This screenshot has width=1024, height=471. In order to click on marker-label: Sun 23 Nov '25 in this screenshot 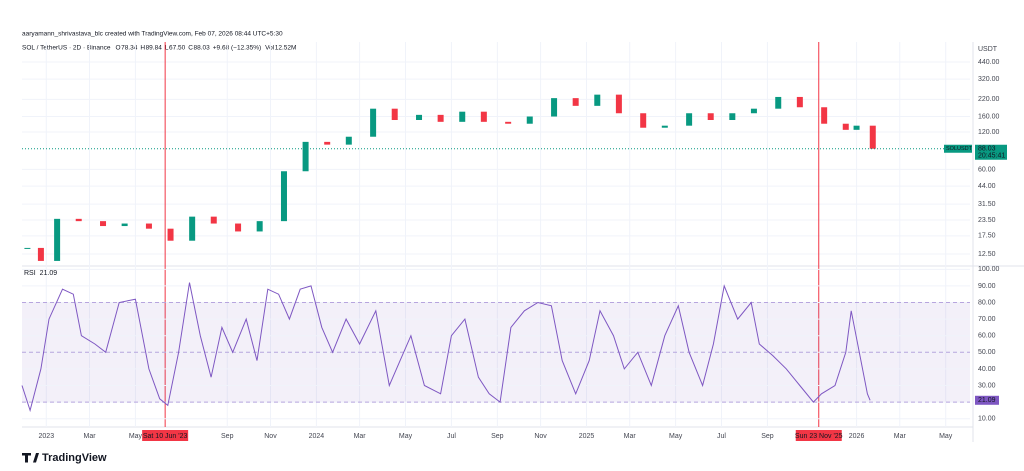, I will do `click(819, 436)`.